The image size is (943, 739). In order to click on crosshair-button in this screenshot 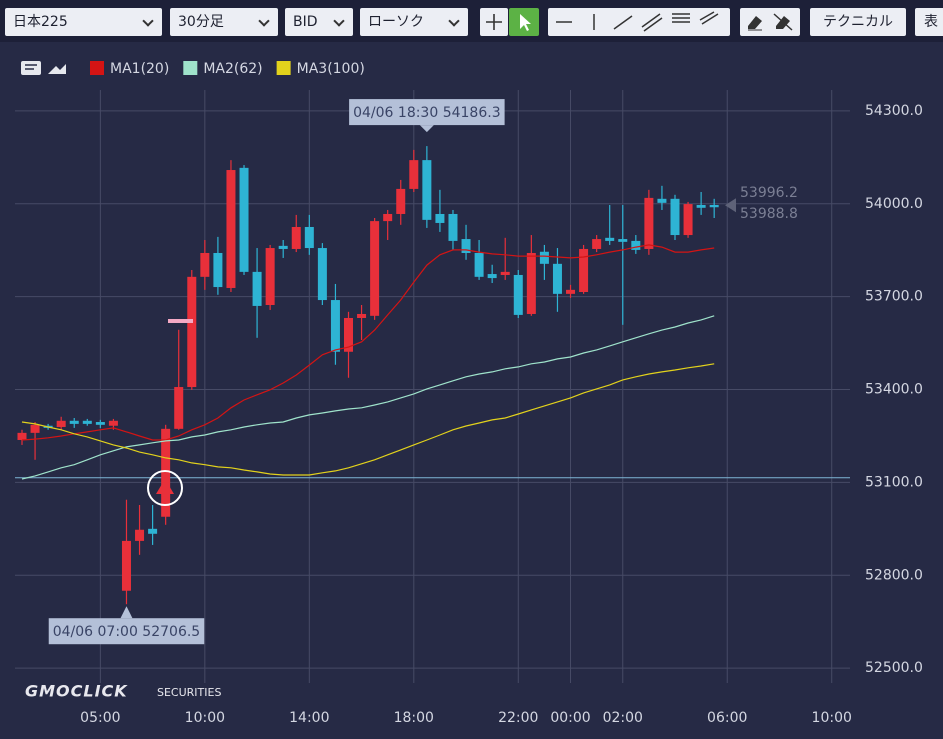, I will do `click(494, 22)`.